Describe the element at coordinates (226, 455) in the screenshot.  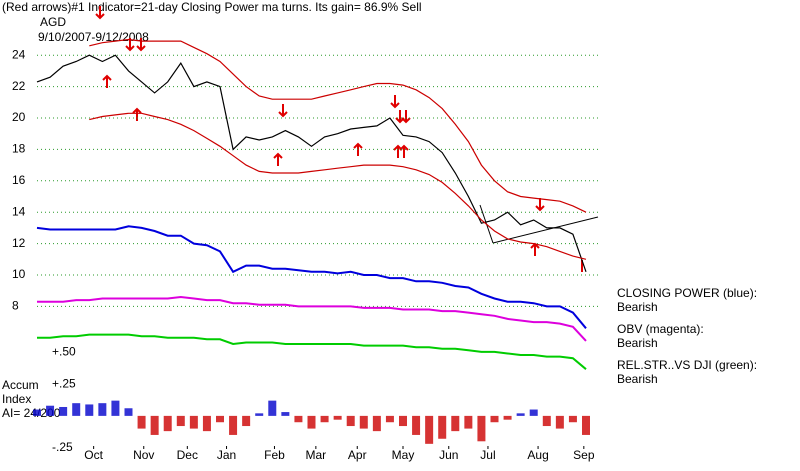
I see `x-tick-label: Jan` at that location.